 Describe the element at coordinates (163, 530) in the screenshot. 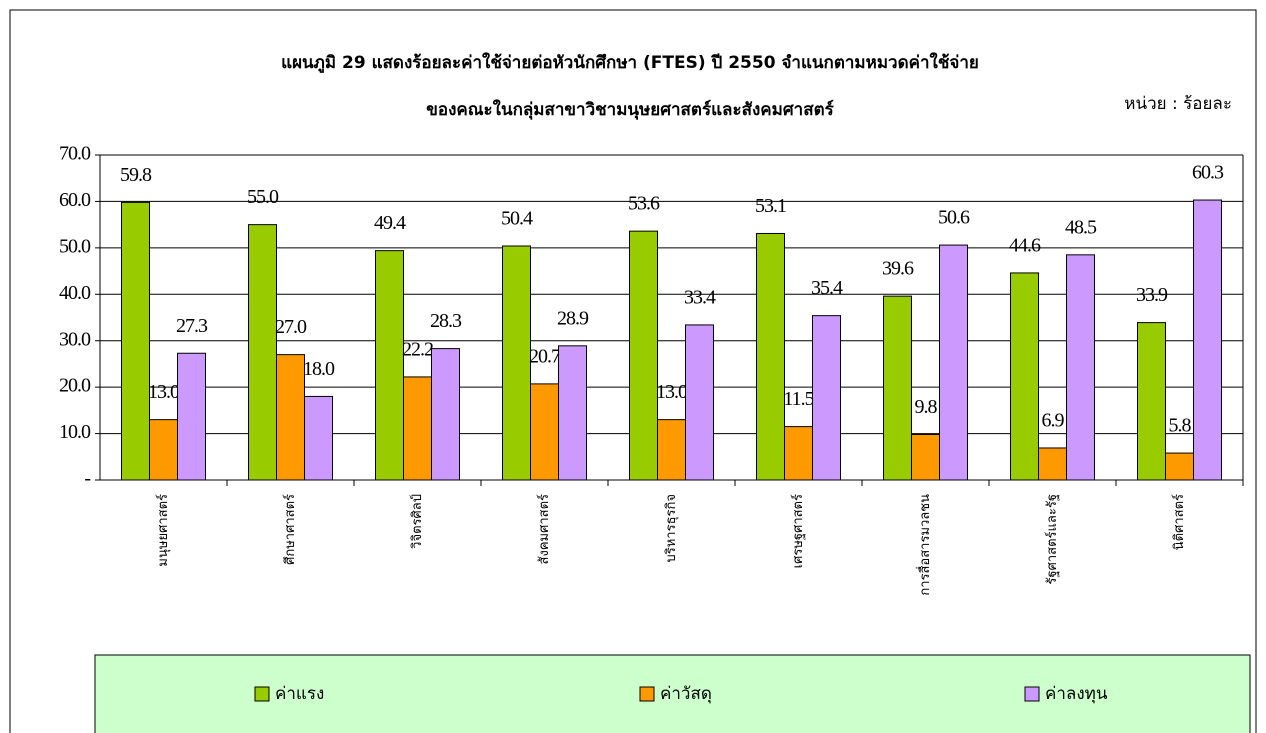

I see `x-tick-label: มนุษยศาสตร์` at that location.